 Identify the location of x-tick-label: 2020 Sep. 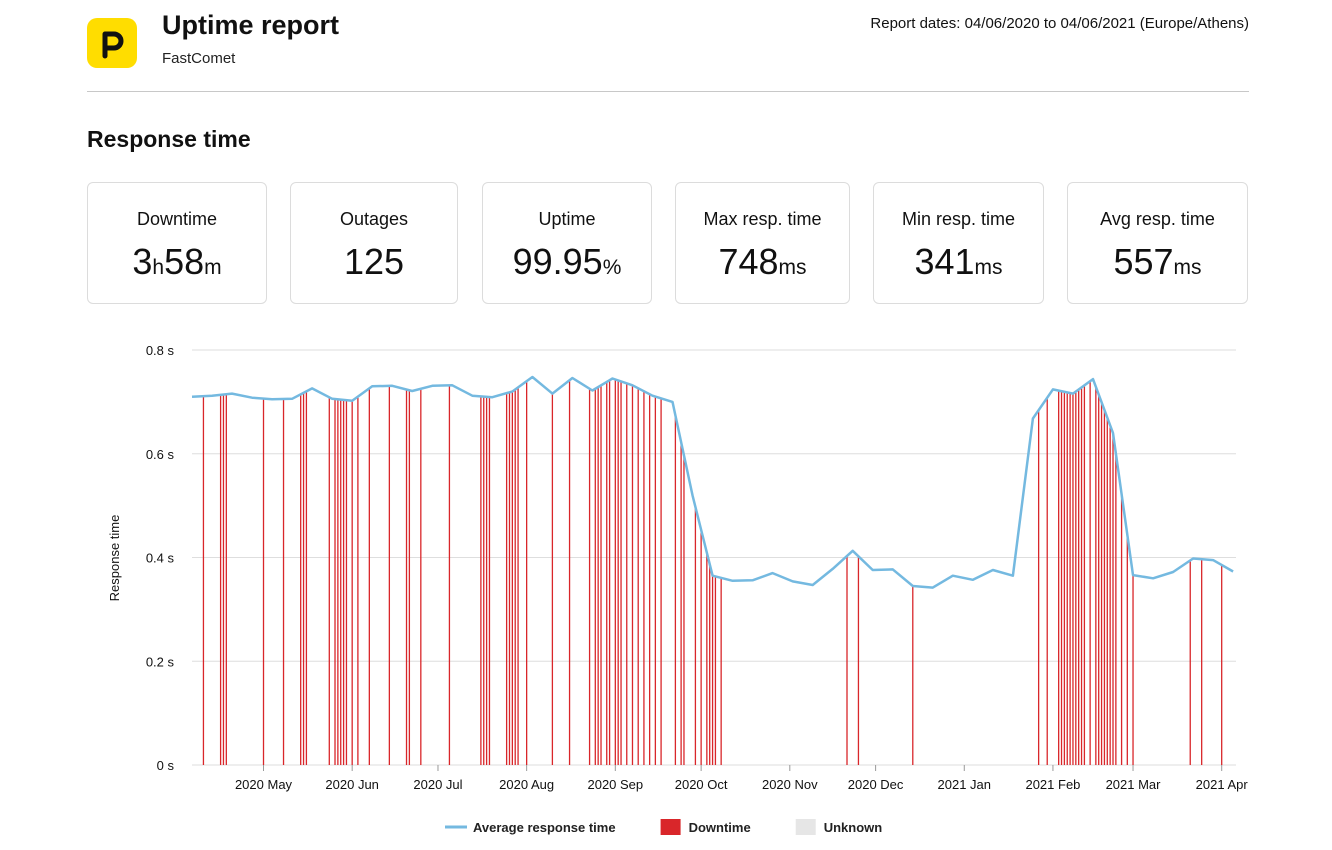
(615, 784).